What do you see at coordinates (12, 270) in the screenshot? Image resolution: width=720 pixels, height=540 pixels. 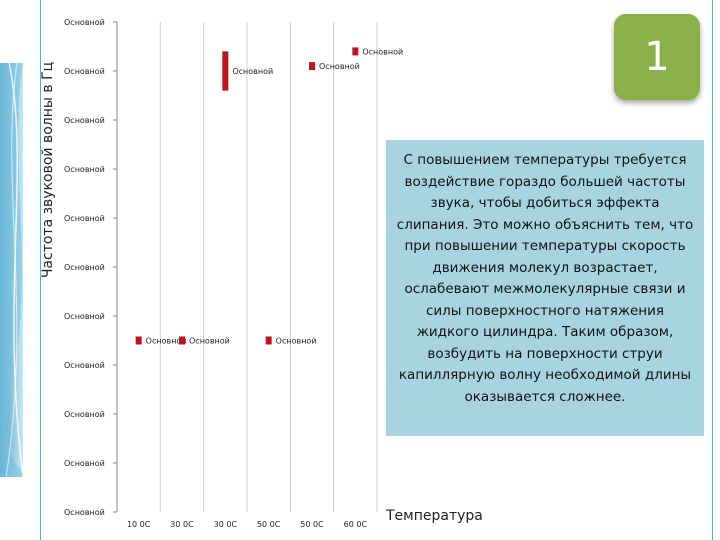 I see `left-decoration` at bounding box center [12, 270].